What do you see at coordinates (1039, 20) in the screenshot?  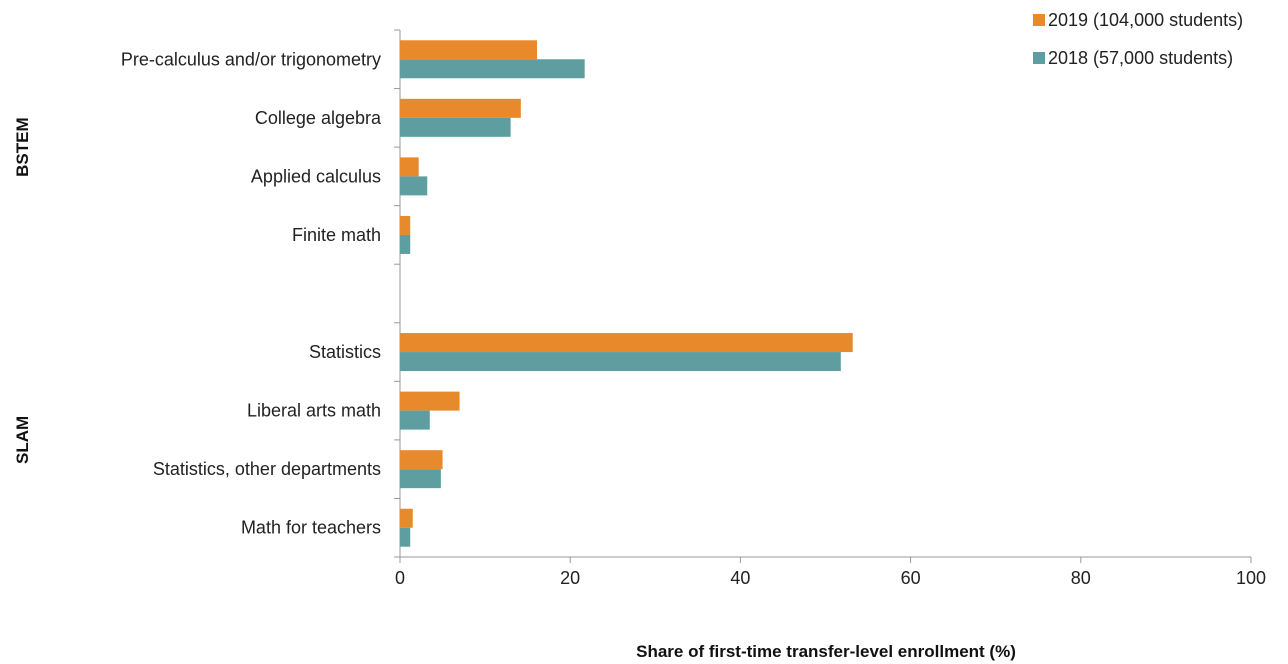 I see `legend-swatch-2019` at bounding box center [1039, 20].